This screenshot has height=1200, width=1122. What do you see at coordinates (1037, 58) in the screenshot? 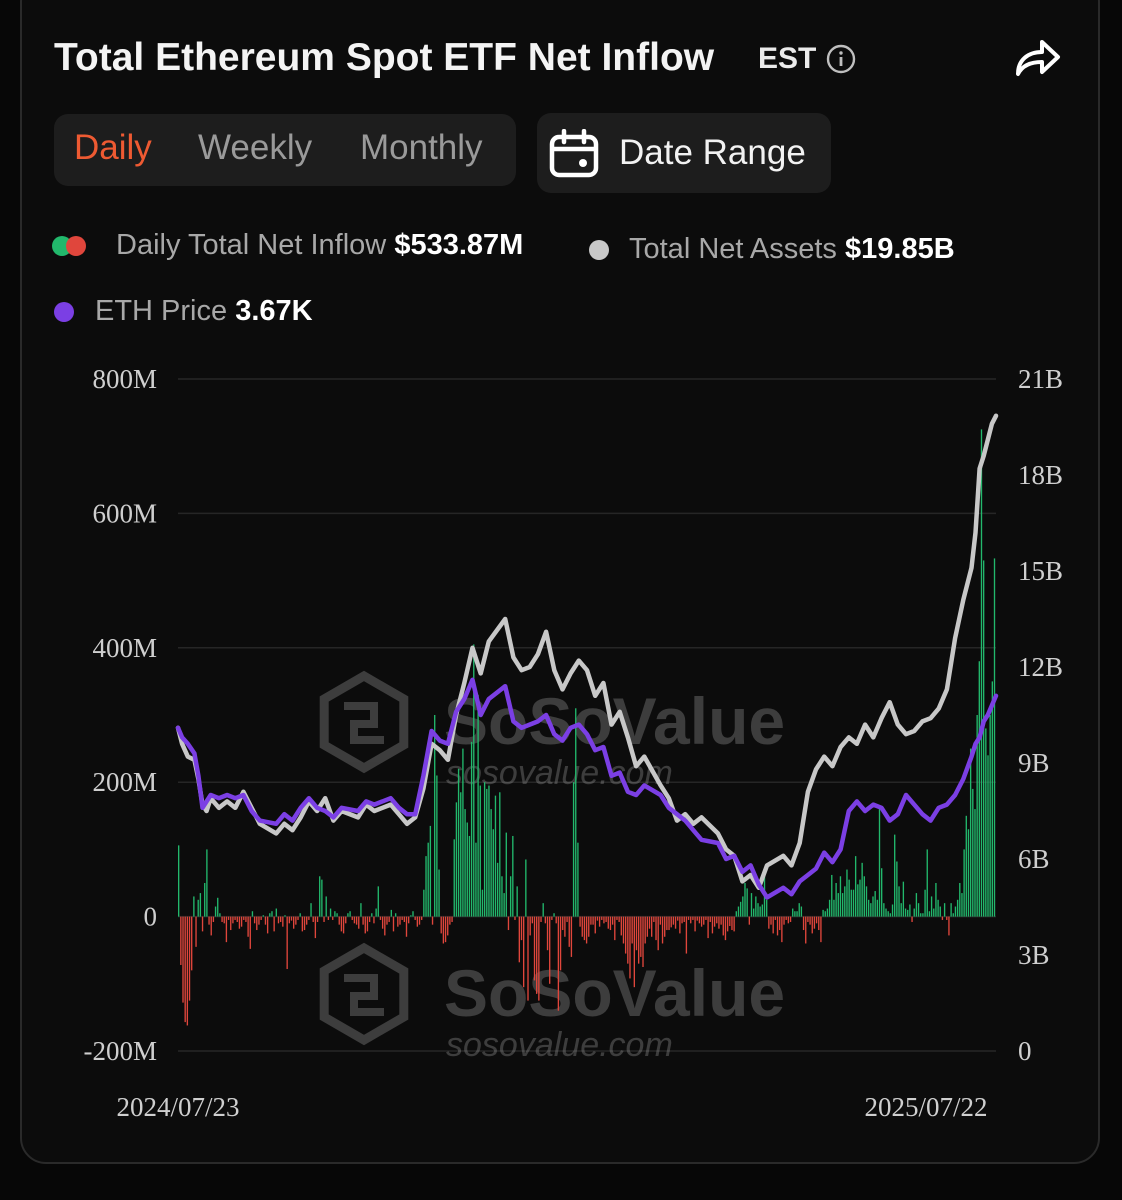
I see `share-icon` at bounding box center [1037, 58].